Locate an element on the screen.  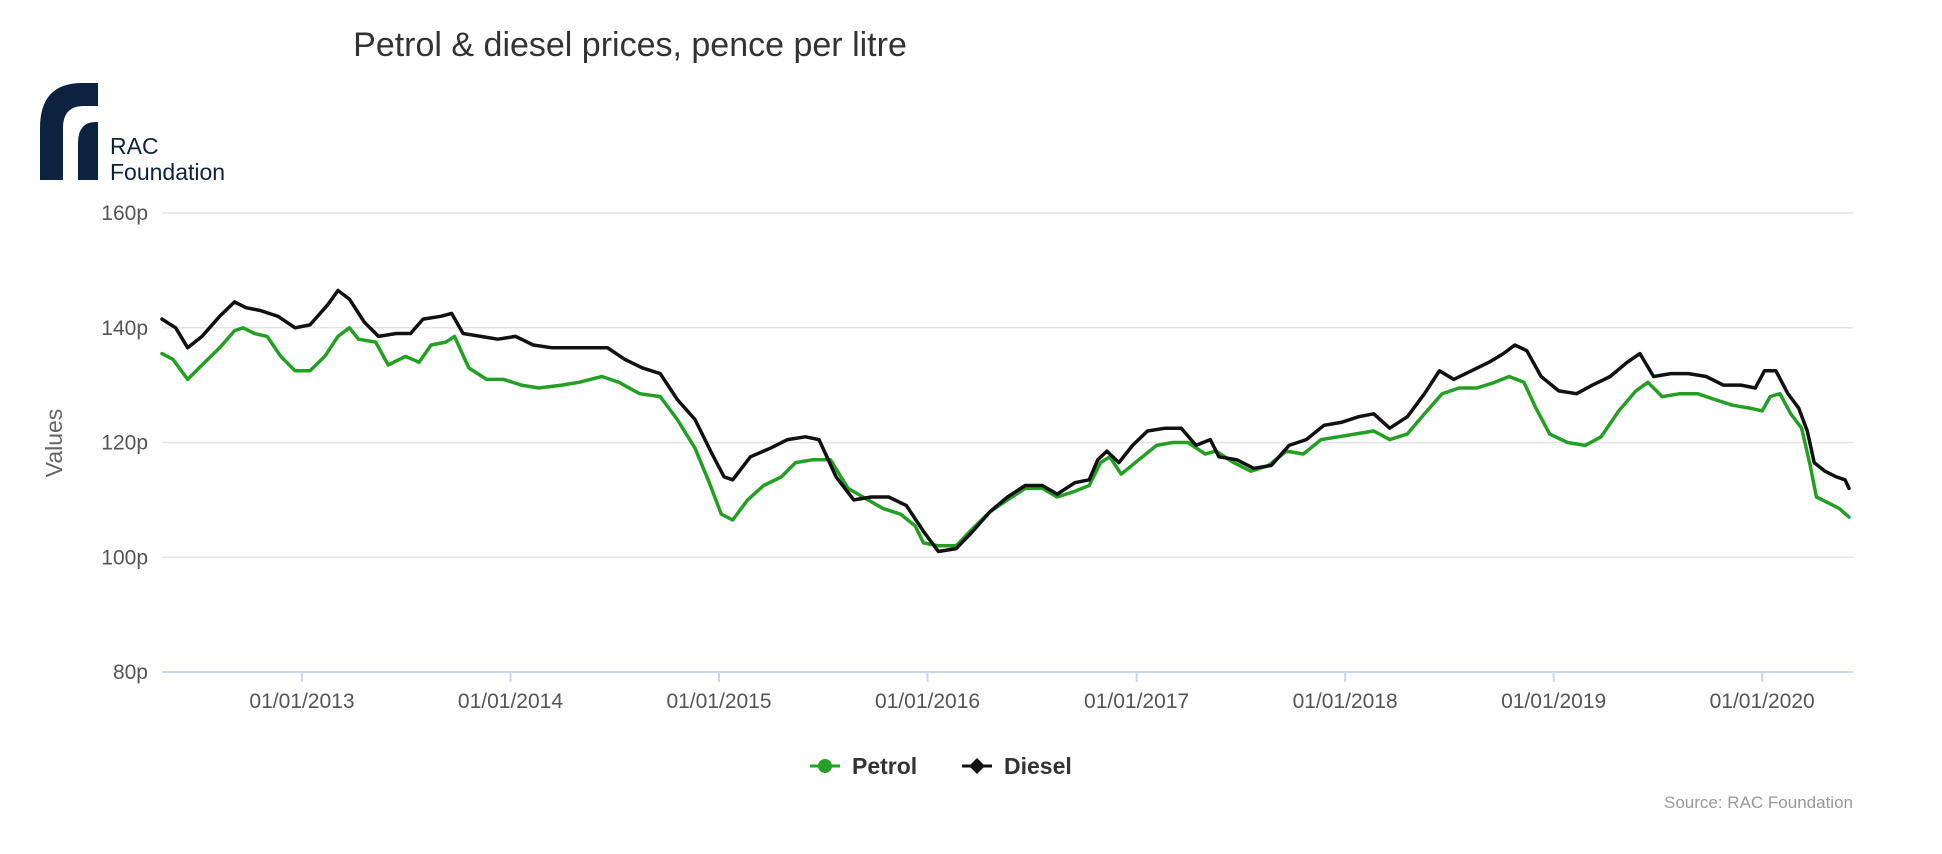
legend-petrol-label: Petrol is located at coordinates (884, 766).